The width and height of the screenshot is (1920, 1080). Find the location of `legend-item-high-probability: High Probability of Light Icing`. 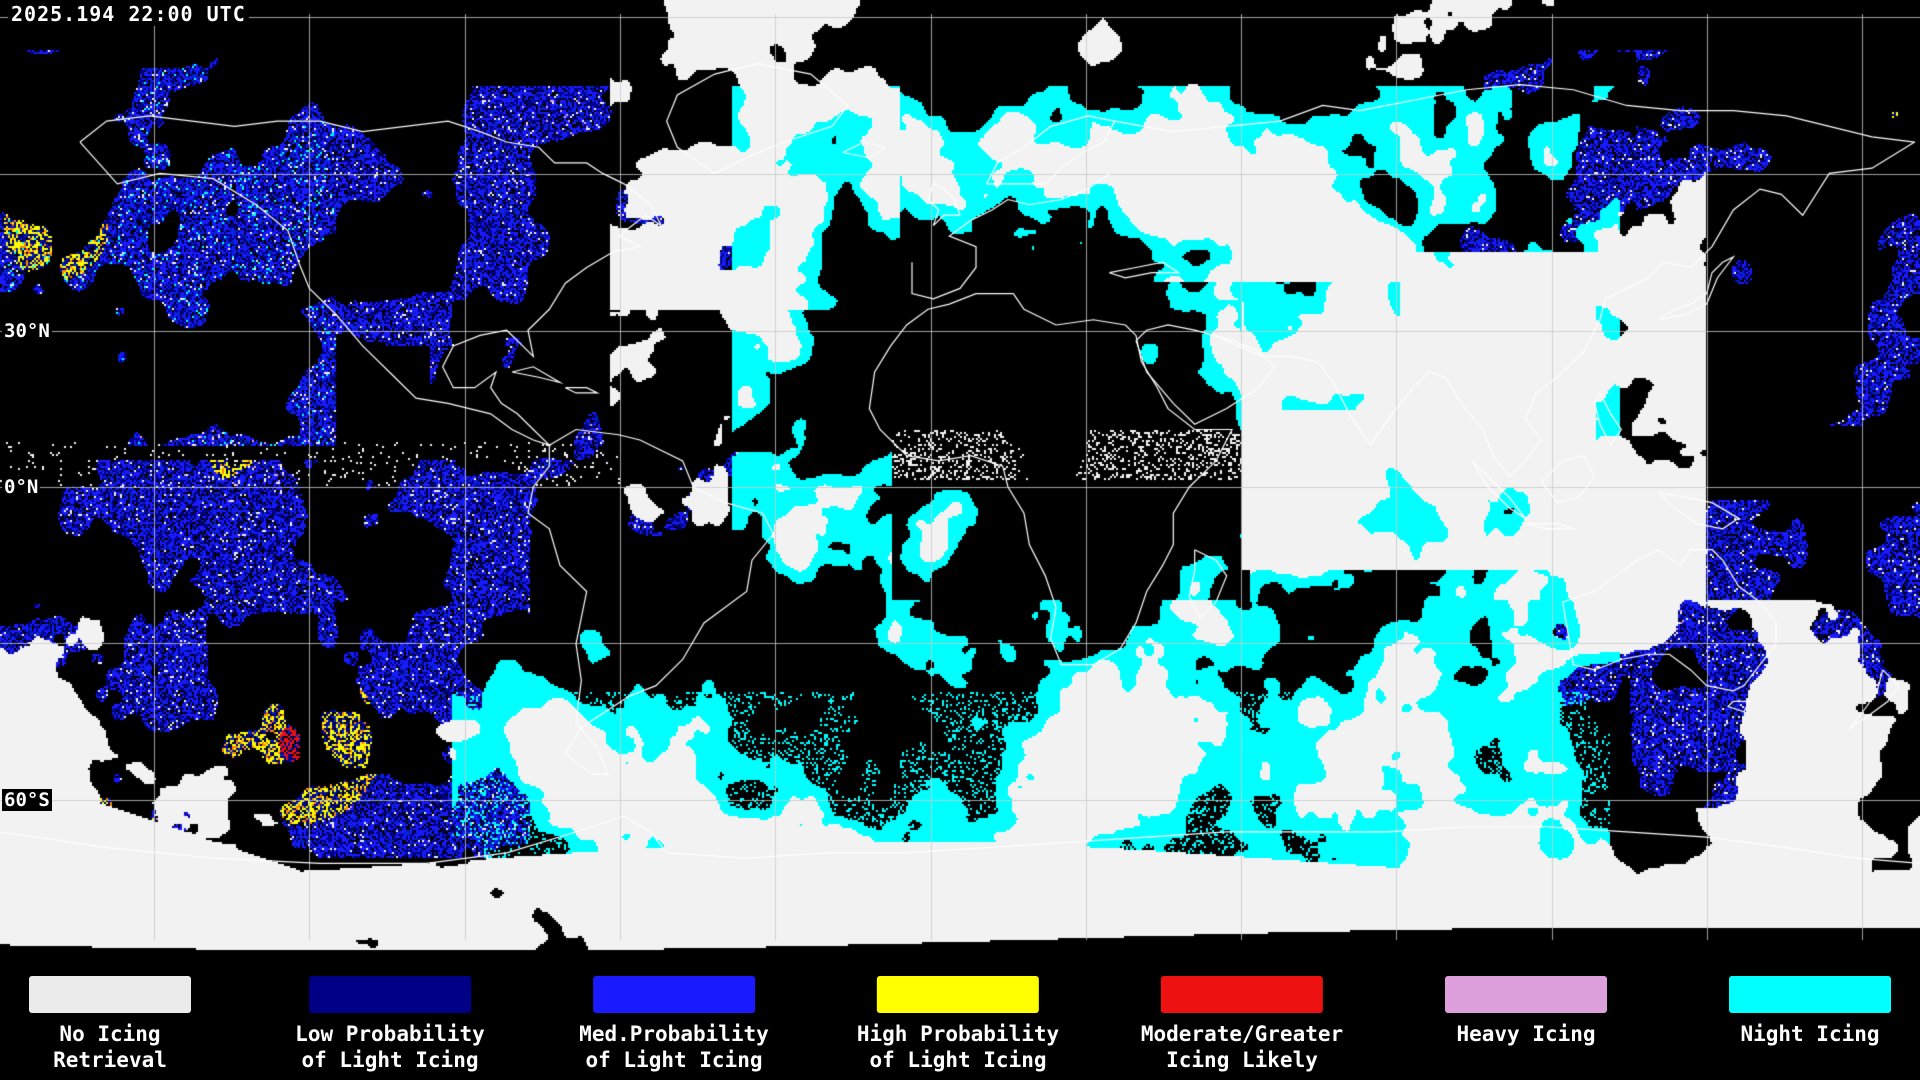

legend-item-high-probability: High Probability of Light Icing is located at coordinates (958, 1024).